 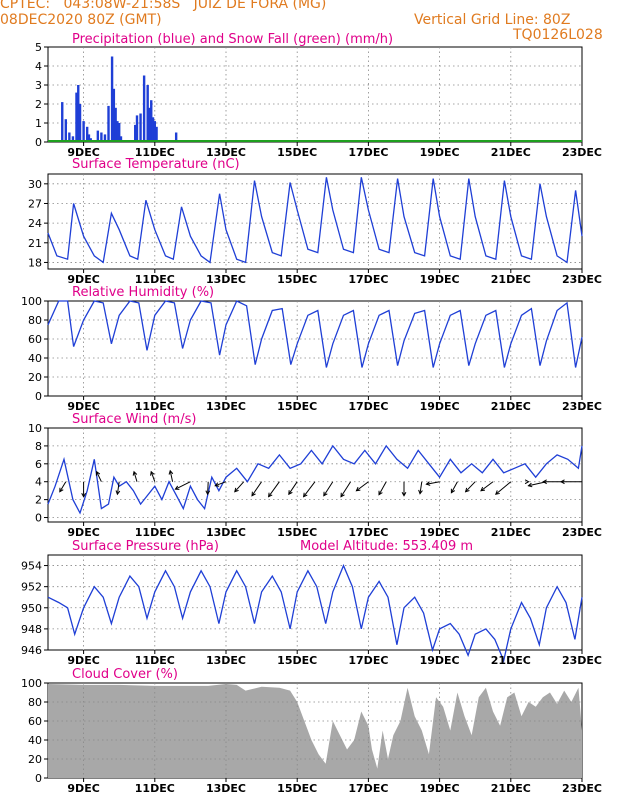 I want to click on station-header: CPTEC: 043:08W-21:58S JUIZ DE FORA (MG), so click(x=163, y=6).